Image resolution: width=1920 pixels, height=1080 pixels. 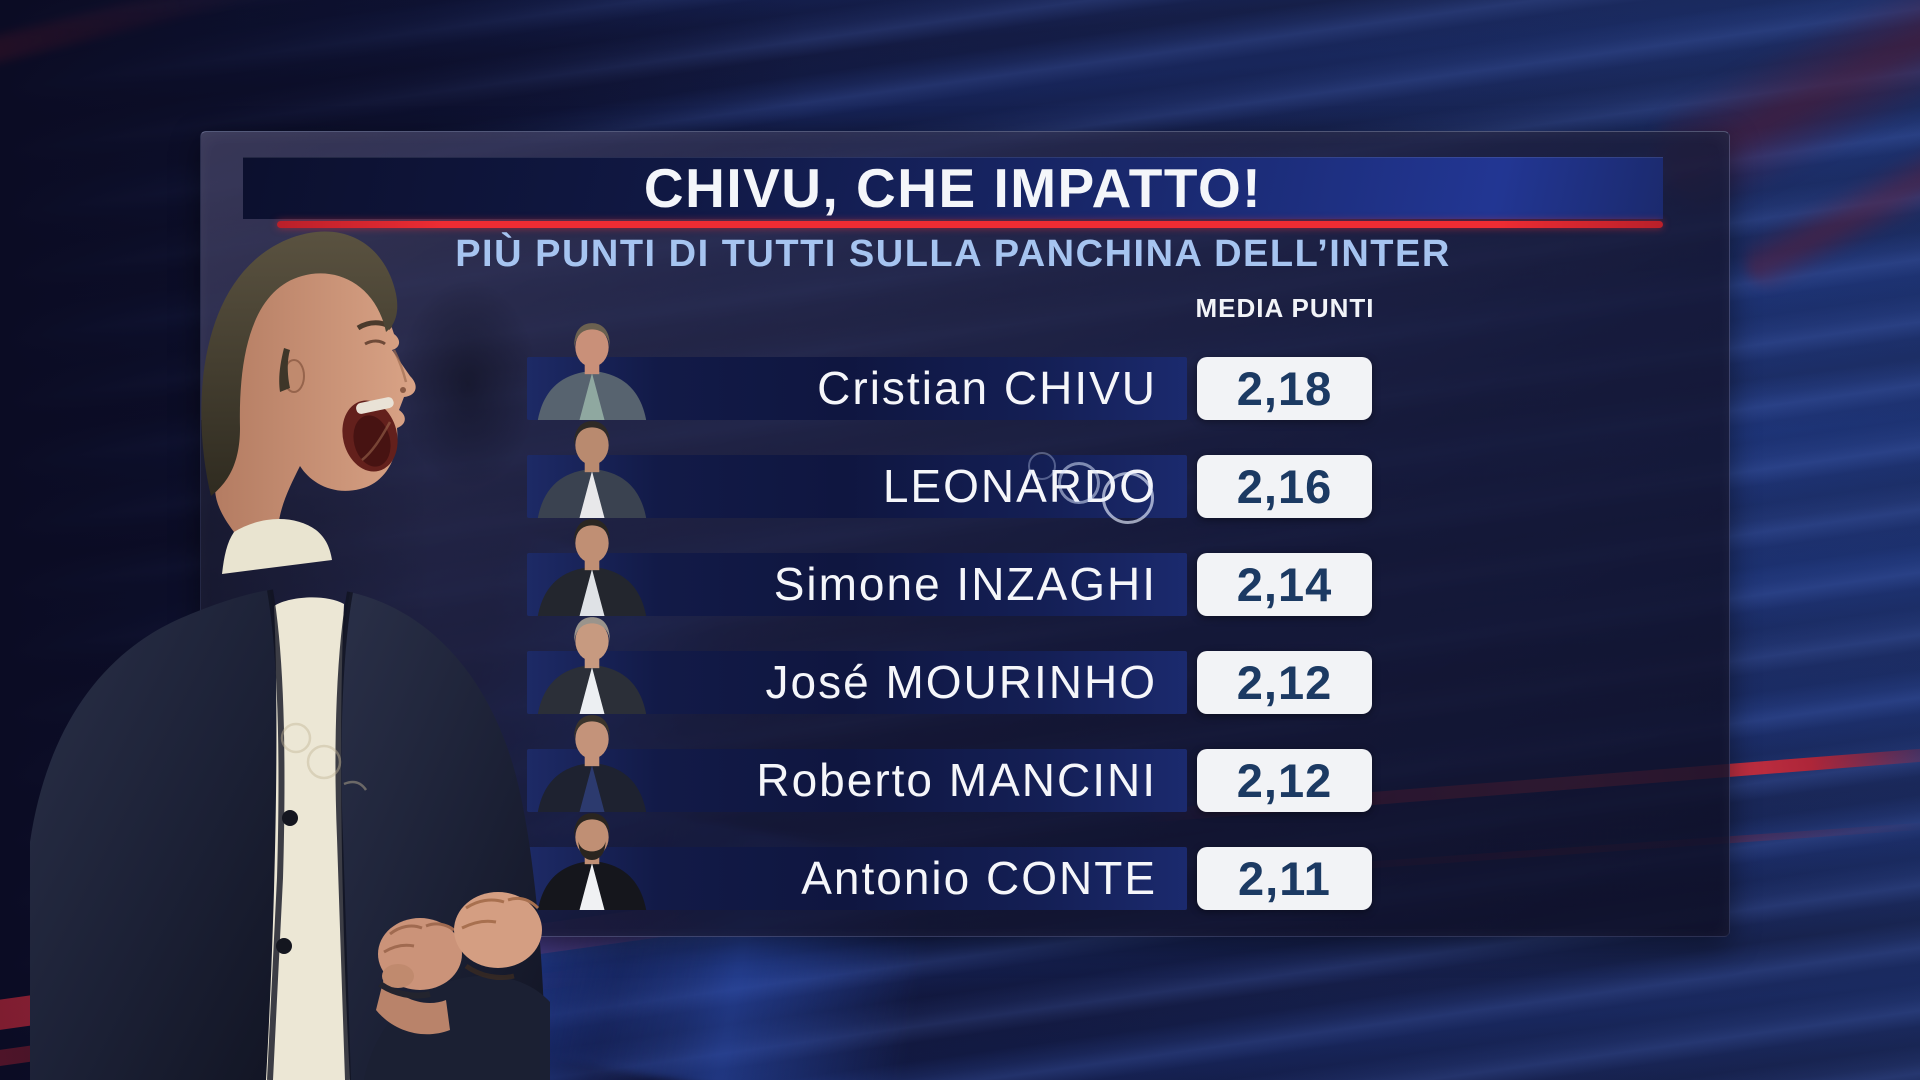 I want to click on value-box: 2,18, so click(x=1284, y=388).